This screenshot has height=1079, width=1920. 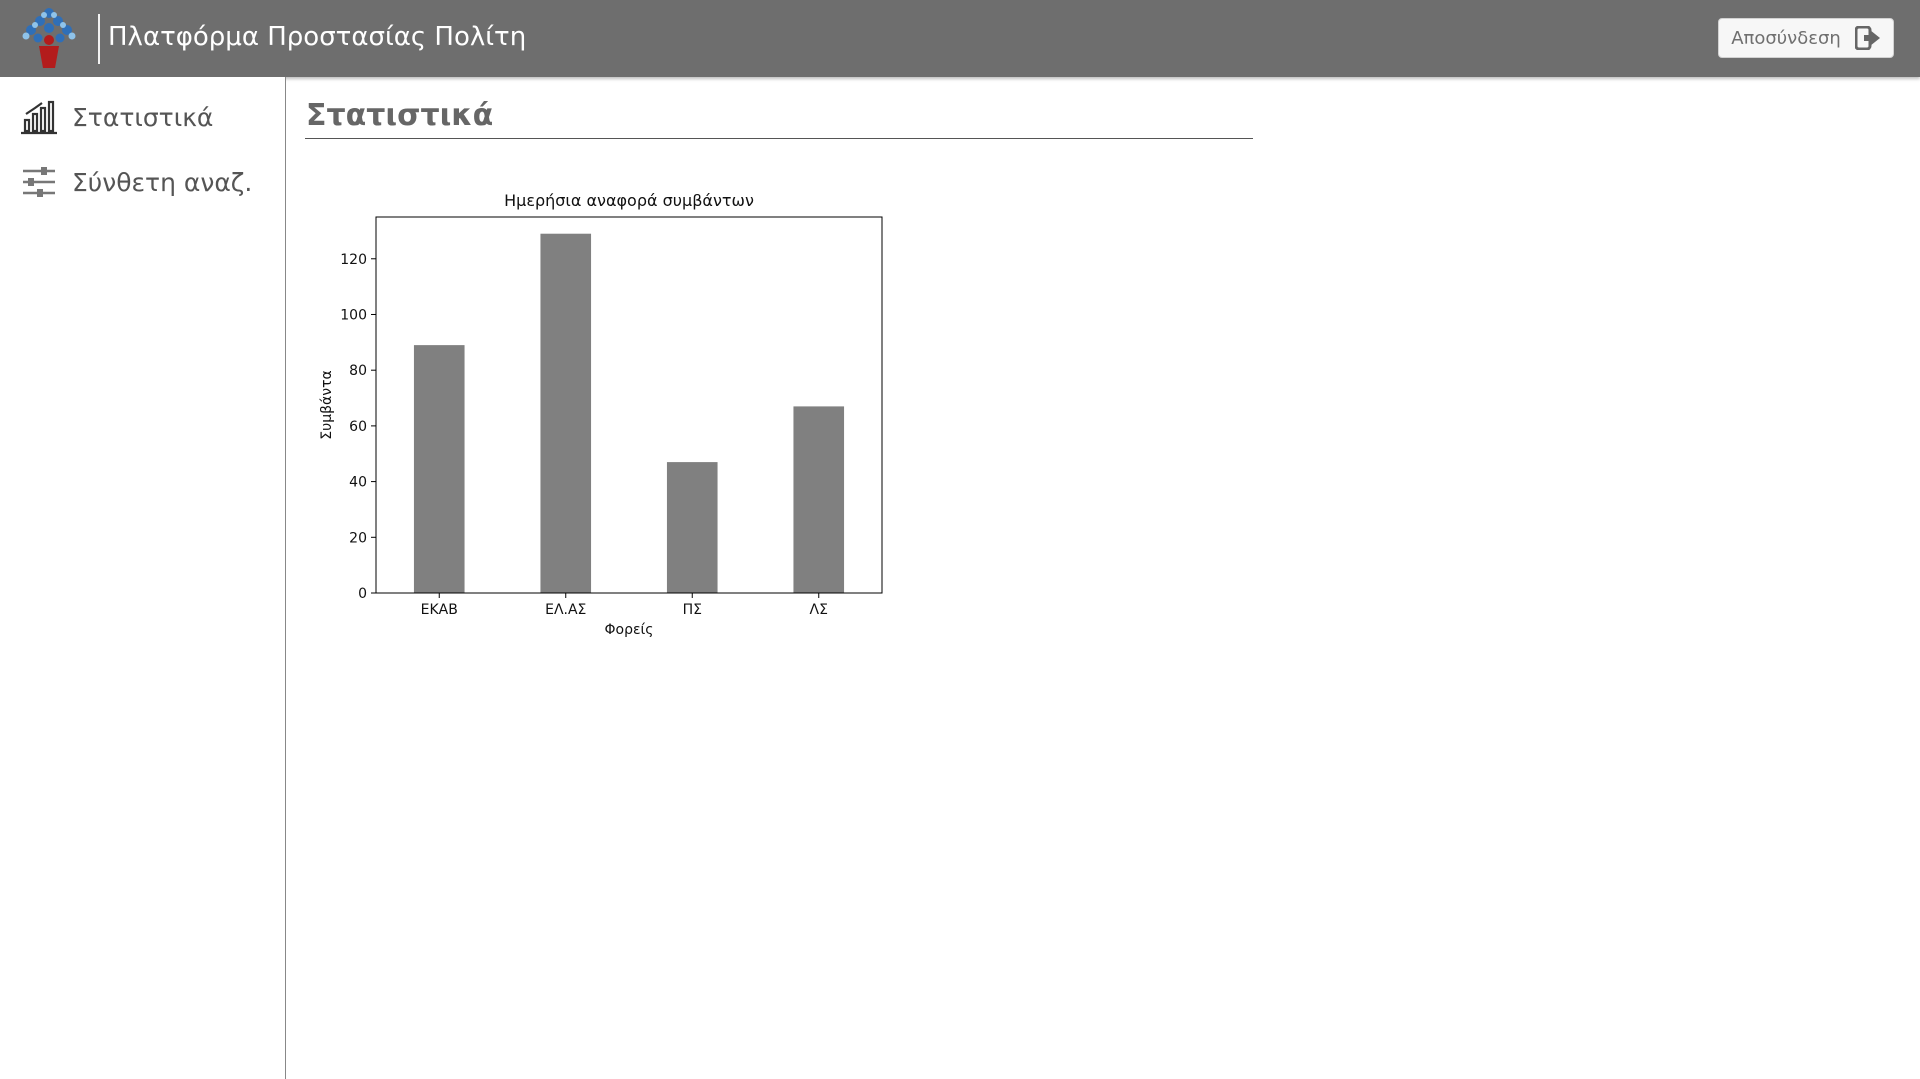 What do you see at coordinates (779, 138) in the screenshot?
I see `title-divider` at bounding box center [779, 138].